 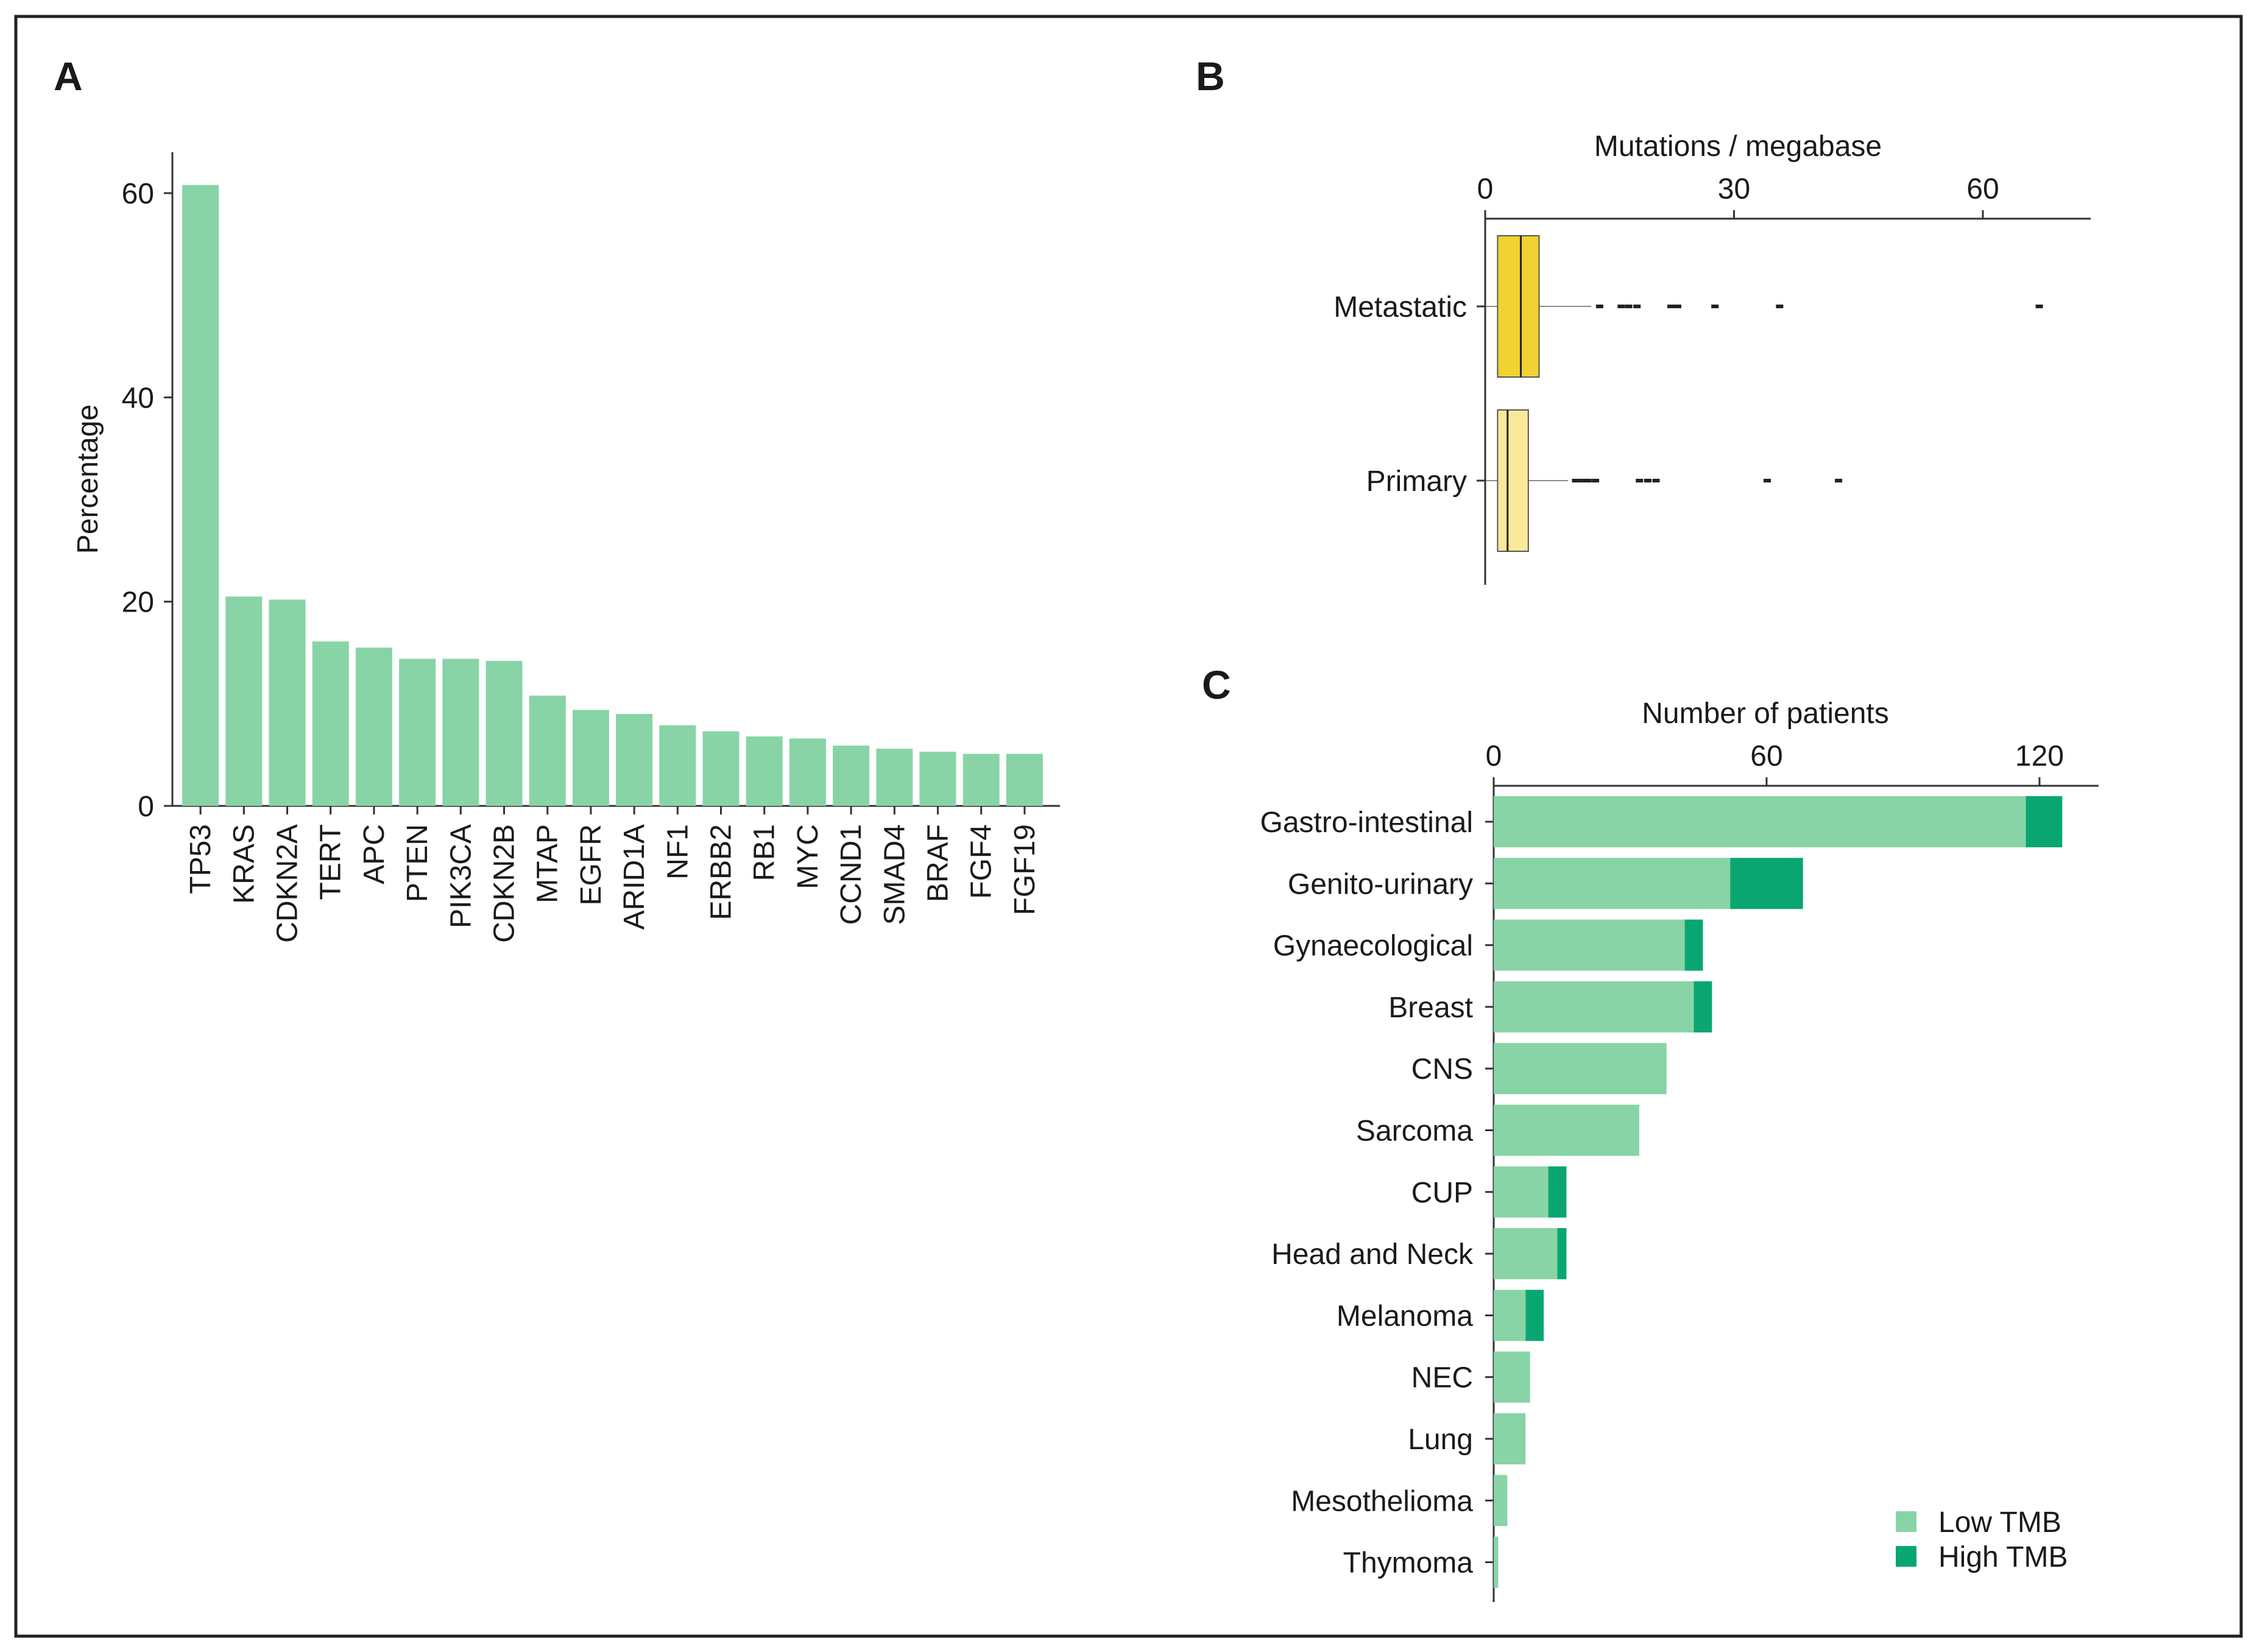 What do you see at coordinates (461, 876) in the screenshot?
I see `panel-a-category-label: PIK3CA` at bounding box center [461, 876].